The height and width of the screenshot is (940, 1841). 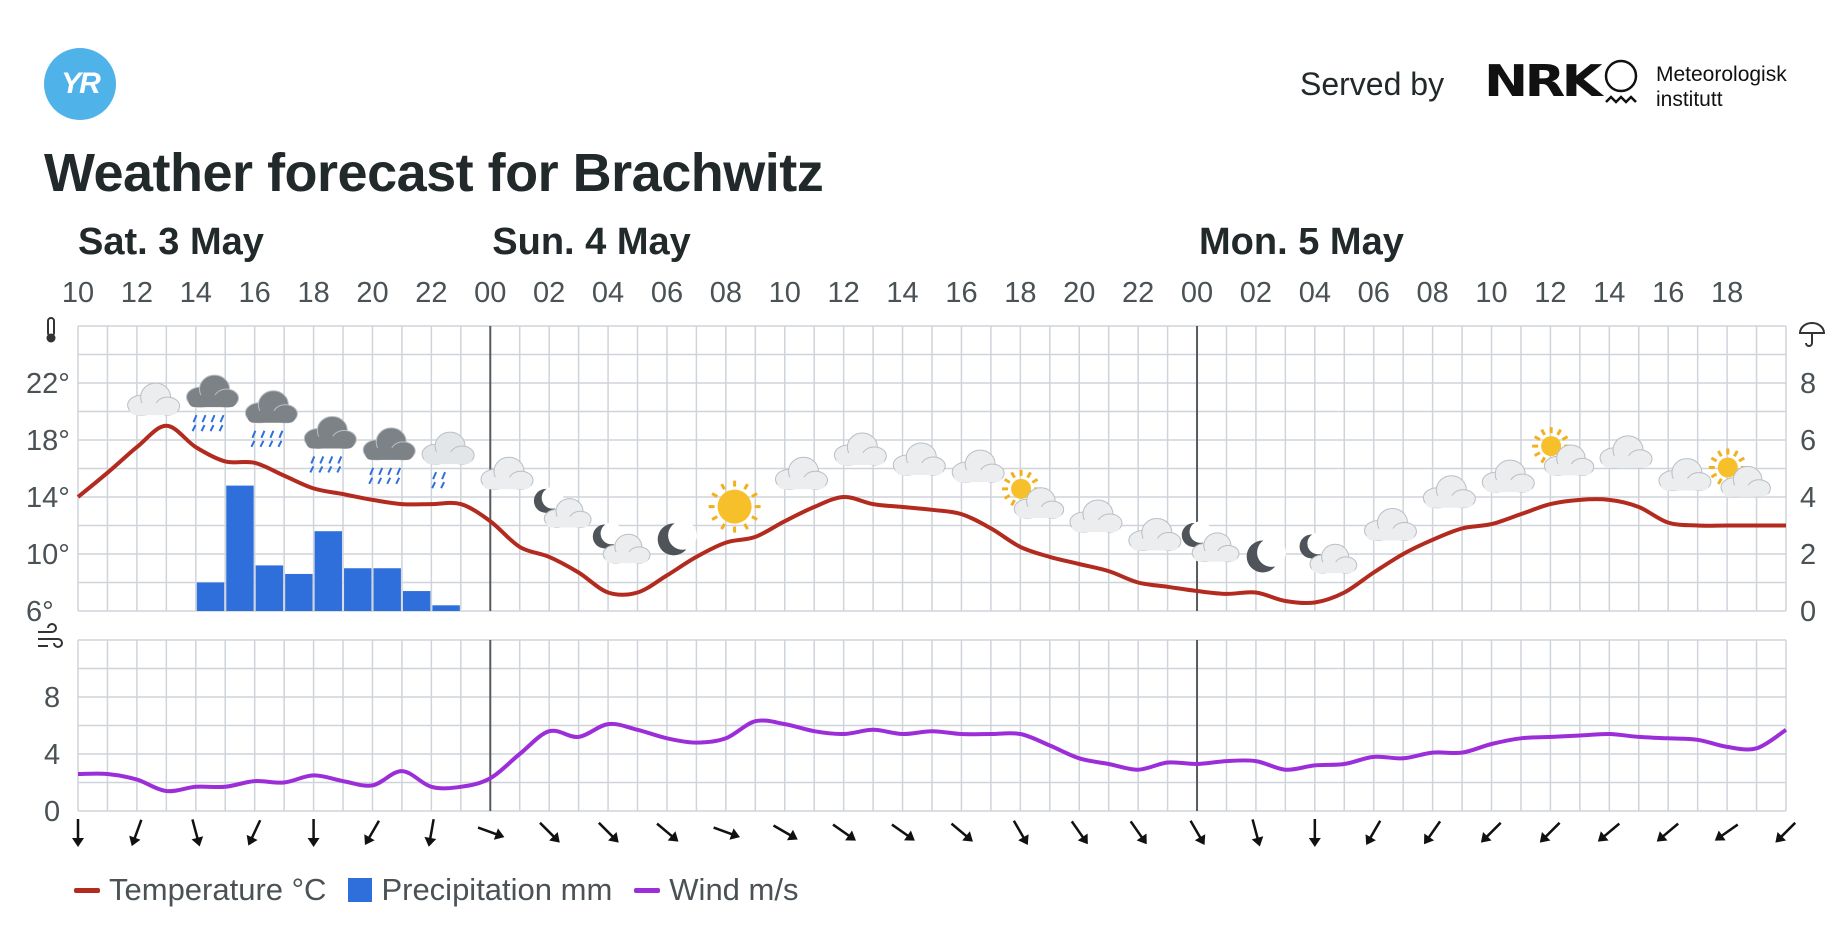 What do you see at coordinates (80, 84) in the screenshot?
I see `yr-logo: YR` at bounding box center [80, 84].